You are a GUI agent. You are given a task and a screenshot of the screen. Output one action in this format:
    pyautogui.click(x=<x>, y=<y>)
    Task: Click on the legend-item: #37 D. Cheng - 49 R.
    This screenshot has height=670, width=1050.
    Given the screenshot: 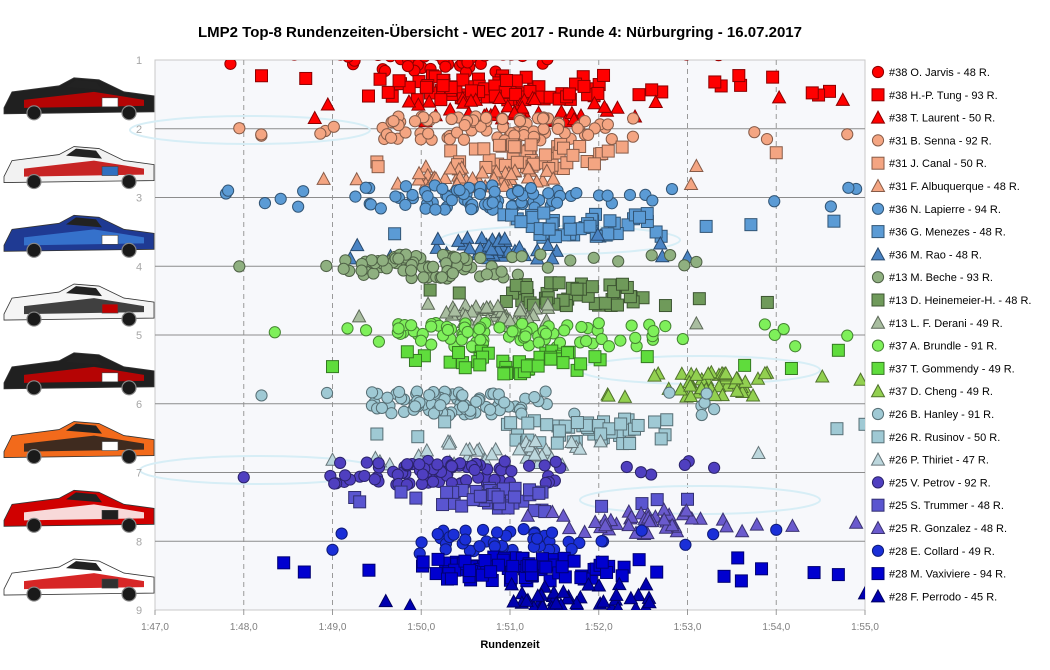 What is the action you would take?
    pyautogui.click(x=931, y=391)
    